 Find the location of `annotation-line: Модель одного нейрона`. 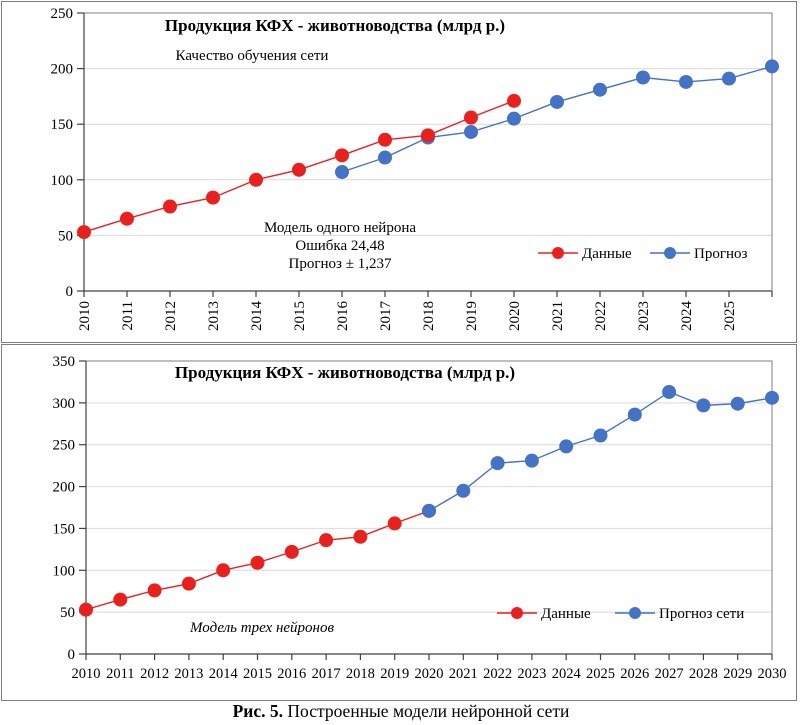

annotation-line: Модель одного нейрона is located at coordinates (340, 228).